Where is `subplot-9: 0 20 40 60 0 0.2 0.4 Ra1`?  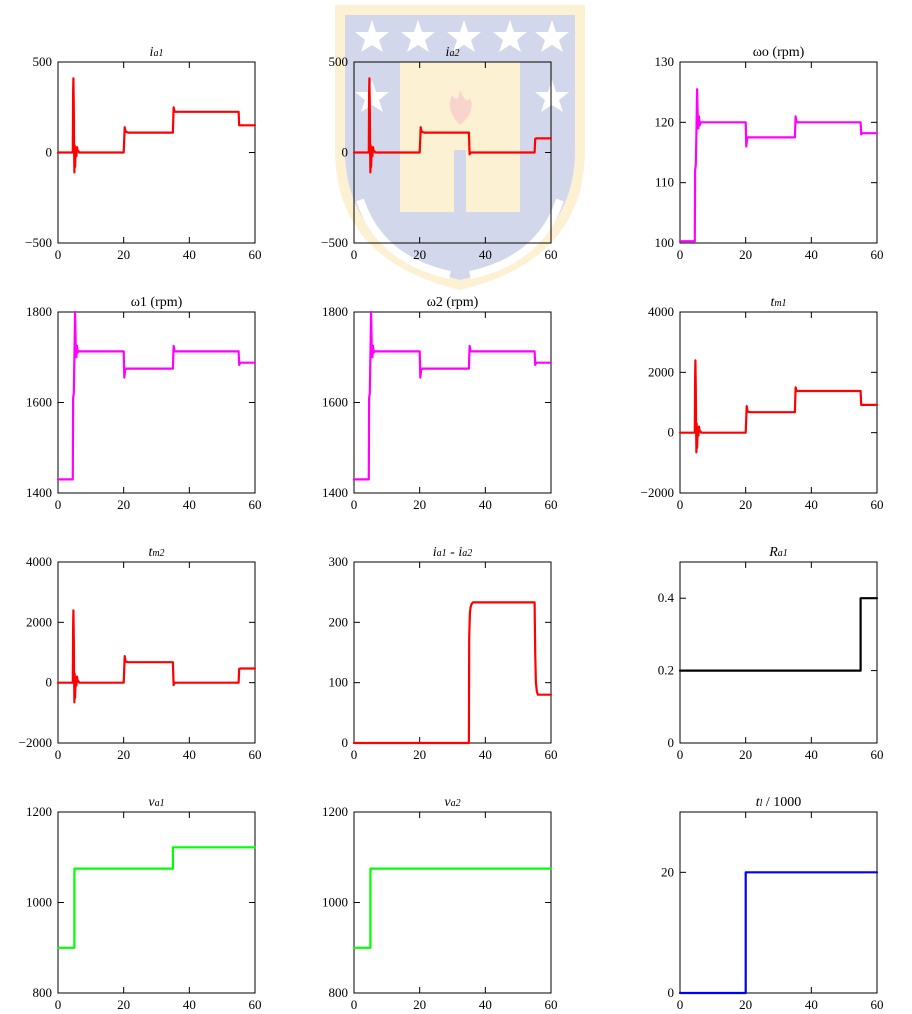
subplot-9: 0 20 40 60 0 0.2 0.4 Ra1 is located at coordinates (771, 653).